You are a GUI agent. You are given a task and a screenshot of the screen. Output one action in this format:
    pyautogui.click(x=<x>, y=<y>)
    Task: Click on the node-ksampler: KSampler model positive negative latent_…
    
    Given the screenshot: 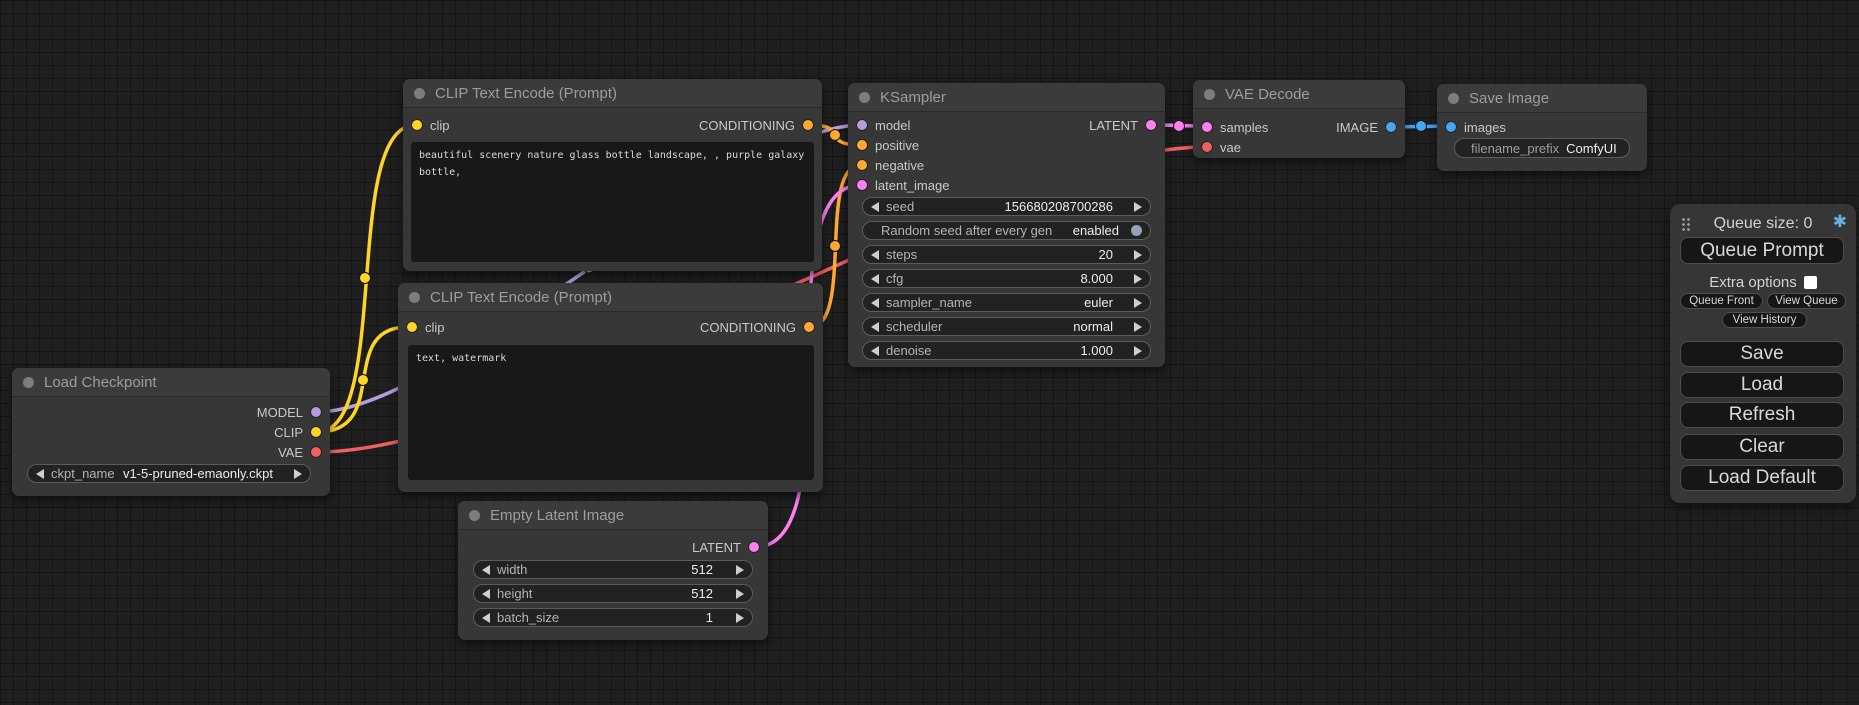 What is the action you would take?
    pyautogui.click(x=1006, y=225)
    